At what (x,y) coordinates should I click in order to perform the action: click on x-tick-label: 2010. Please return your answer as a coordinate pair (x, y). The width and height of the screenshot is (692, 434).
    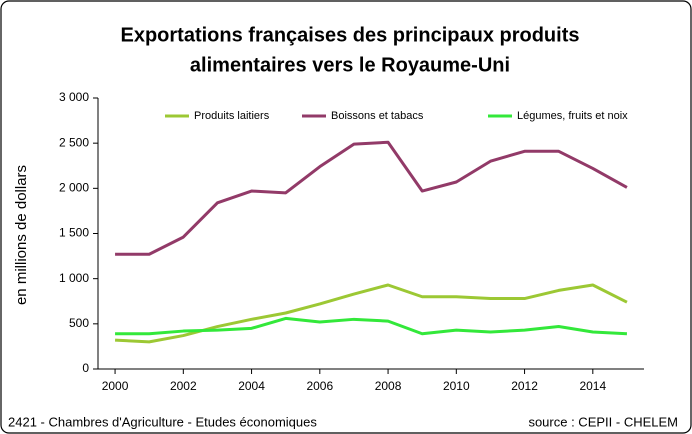
    Looking at the image, I should click on (456, 386).